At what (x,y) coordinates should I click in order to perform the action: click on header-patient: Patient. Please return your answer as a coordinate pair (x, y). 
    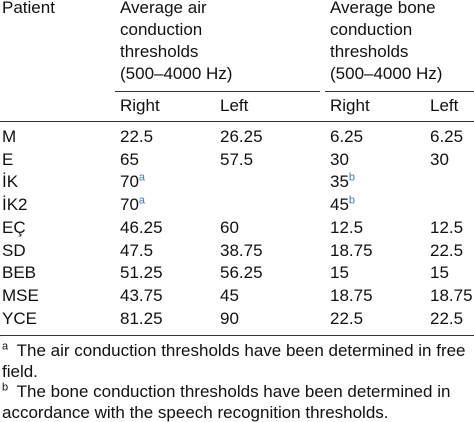
    Looking at the image, I should click on (28, 8).